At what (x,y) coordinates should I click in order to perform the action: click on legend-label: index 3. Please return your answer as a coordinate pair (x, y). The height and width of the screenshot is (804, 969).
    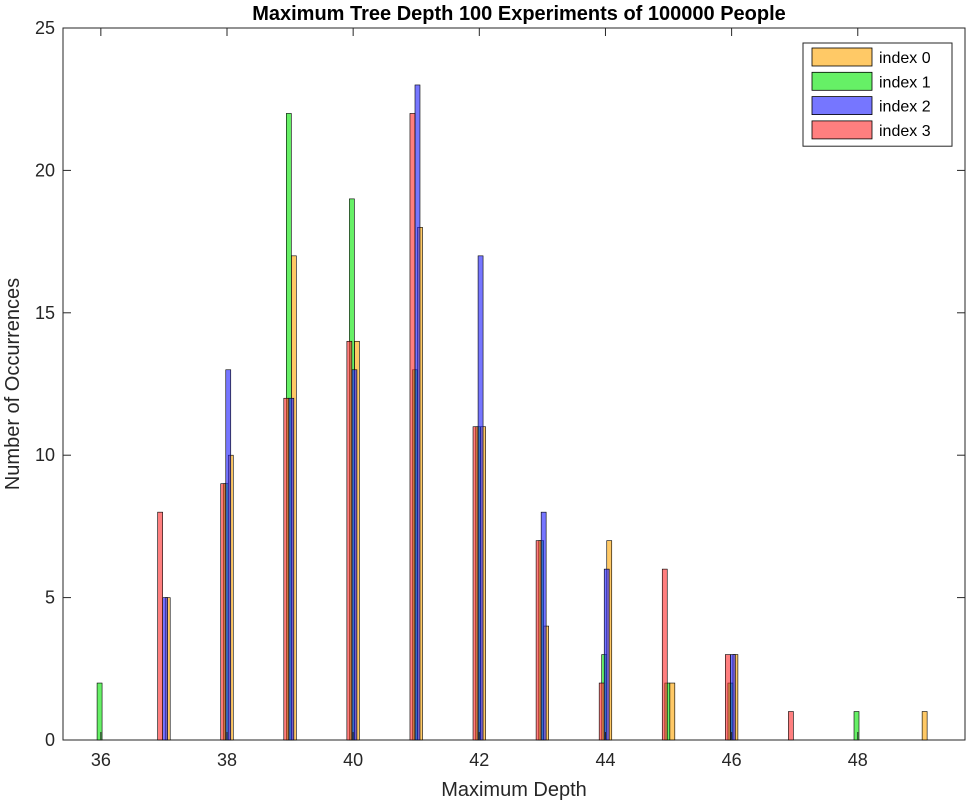
    Looking at the image, I should click on (905, 131).